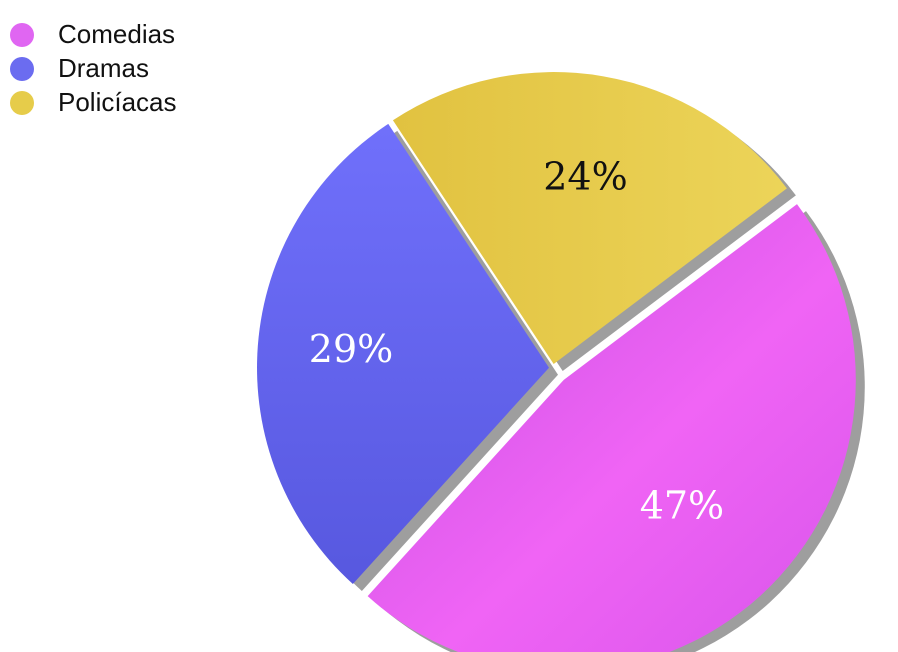 Image resolution: width=898 pixels, height=652 pixels. I want to click on chart-legend: Comedias Dramas Policíacas, so click(93, 68).